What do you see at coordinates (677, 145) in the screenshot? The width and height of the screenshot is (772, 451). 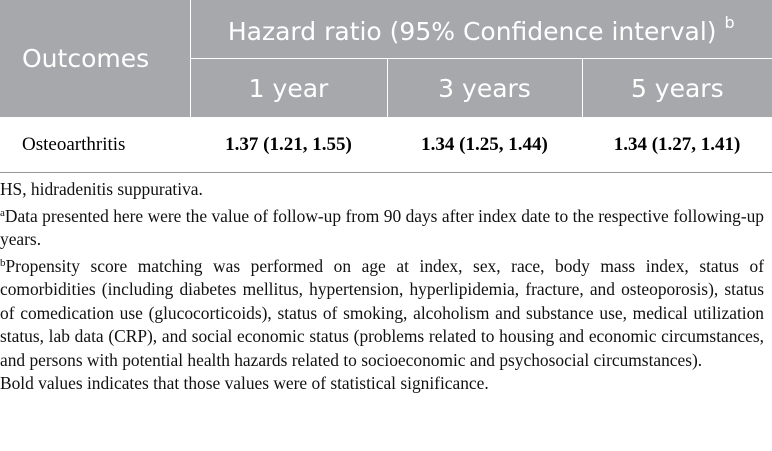 I see `cell: 1.34 (1.27, 1.41)` at bounding box center [677, 145].